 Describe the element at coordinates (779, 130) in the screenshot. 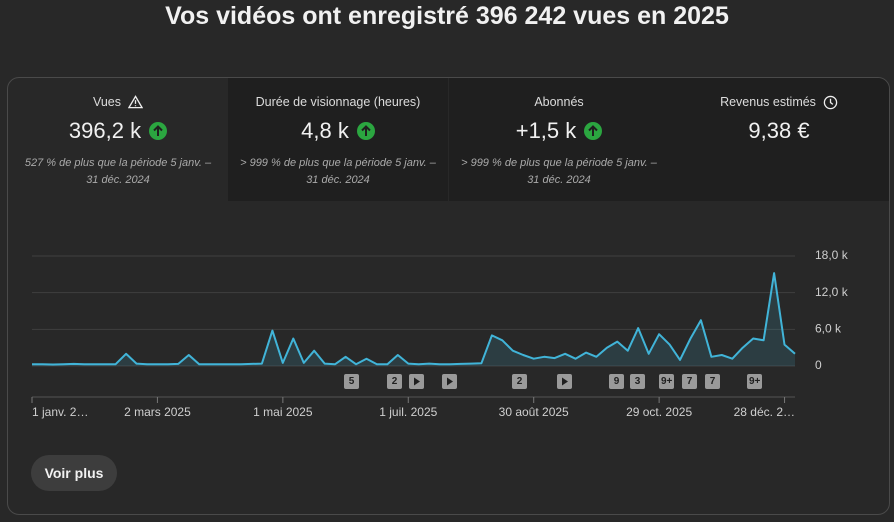

I see `metric-value: 9,38 €` at that location.